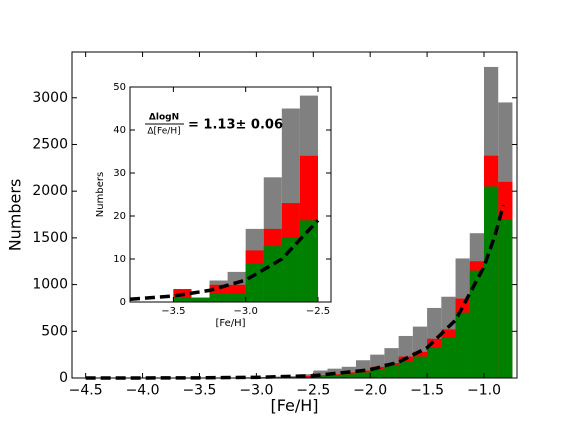  I want to click on x-tick-label: −1.5, so click(427, 391).